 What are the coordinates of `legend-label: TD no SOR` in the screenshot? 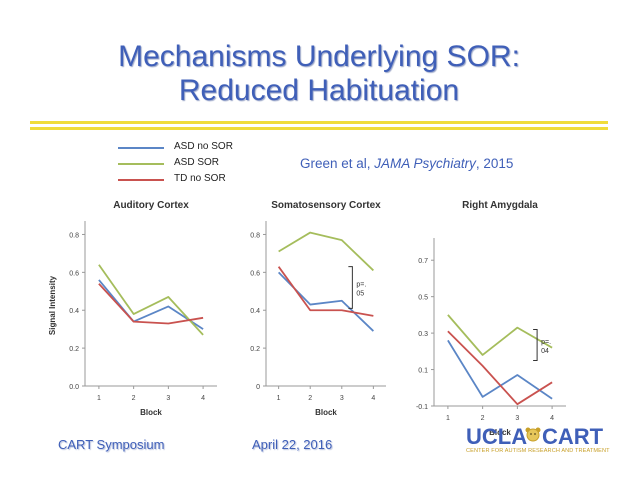 It's located at (200, 178).